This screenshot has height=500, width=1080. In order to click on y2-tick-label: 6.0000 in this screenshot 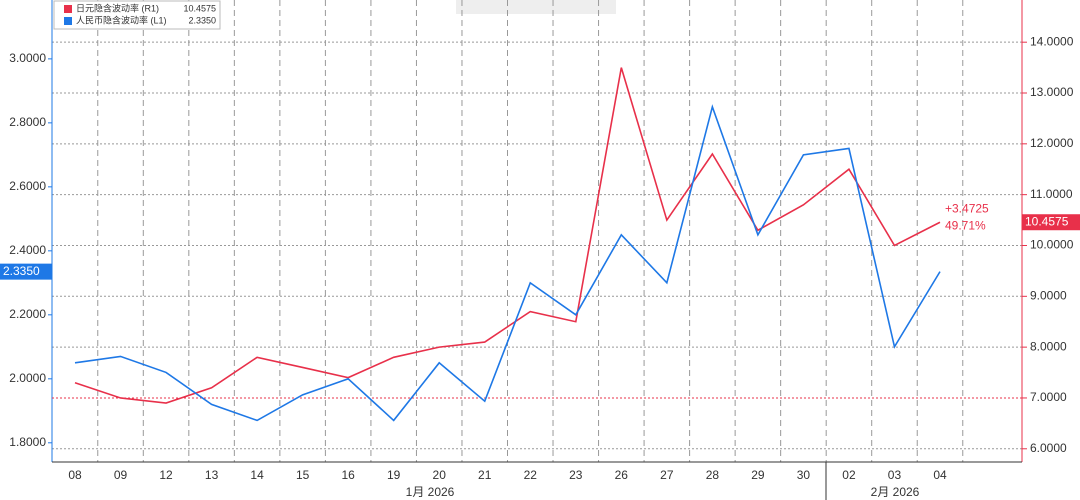, I will do `click(1048, 448)`.